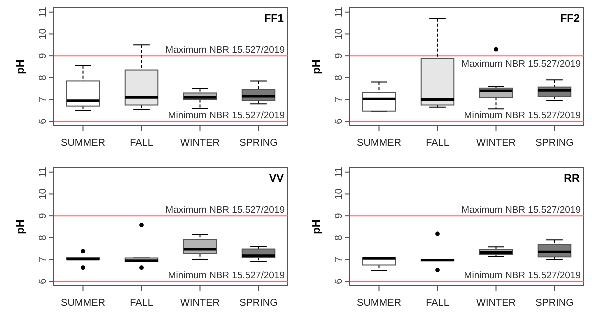 Image resolution: width=592 pixels, height=320 pixels. What do you see at coordinates (277, 179) in the screenshot?
I see `text: VV` at bounding box center [277, 179].